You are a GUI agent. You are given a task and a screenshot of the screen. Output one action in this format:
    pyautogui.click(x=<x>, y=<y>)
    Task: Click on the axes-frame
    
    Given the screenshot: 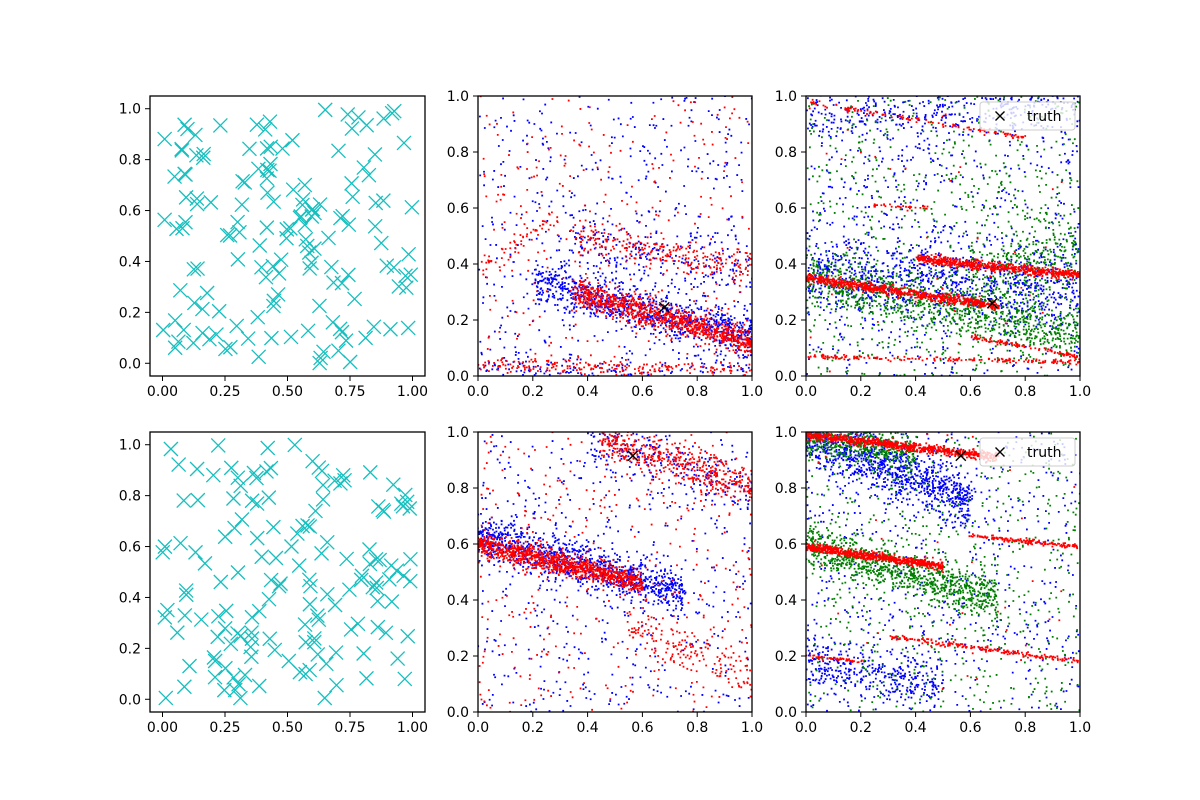 What is the action you would take?
    pyautogui.click(x=615, y=572)
    